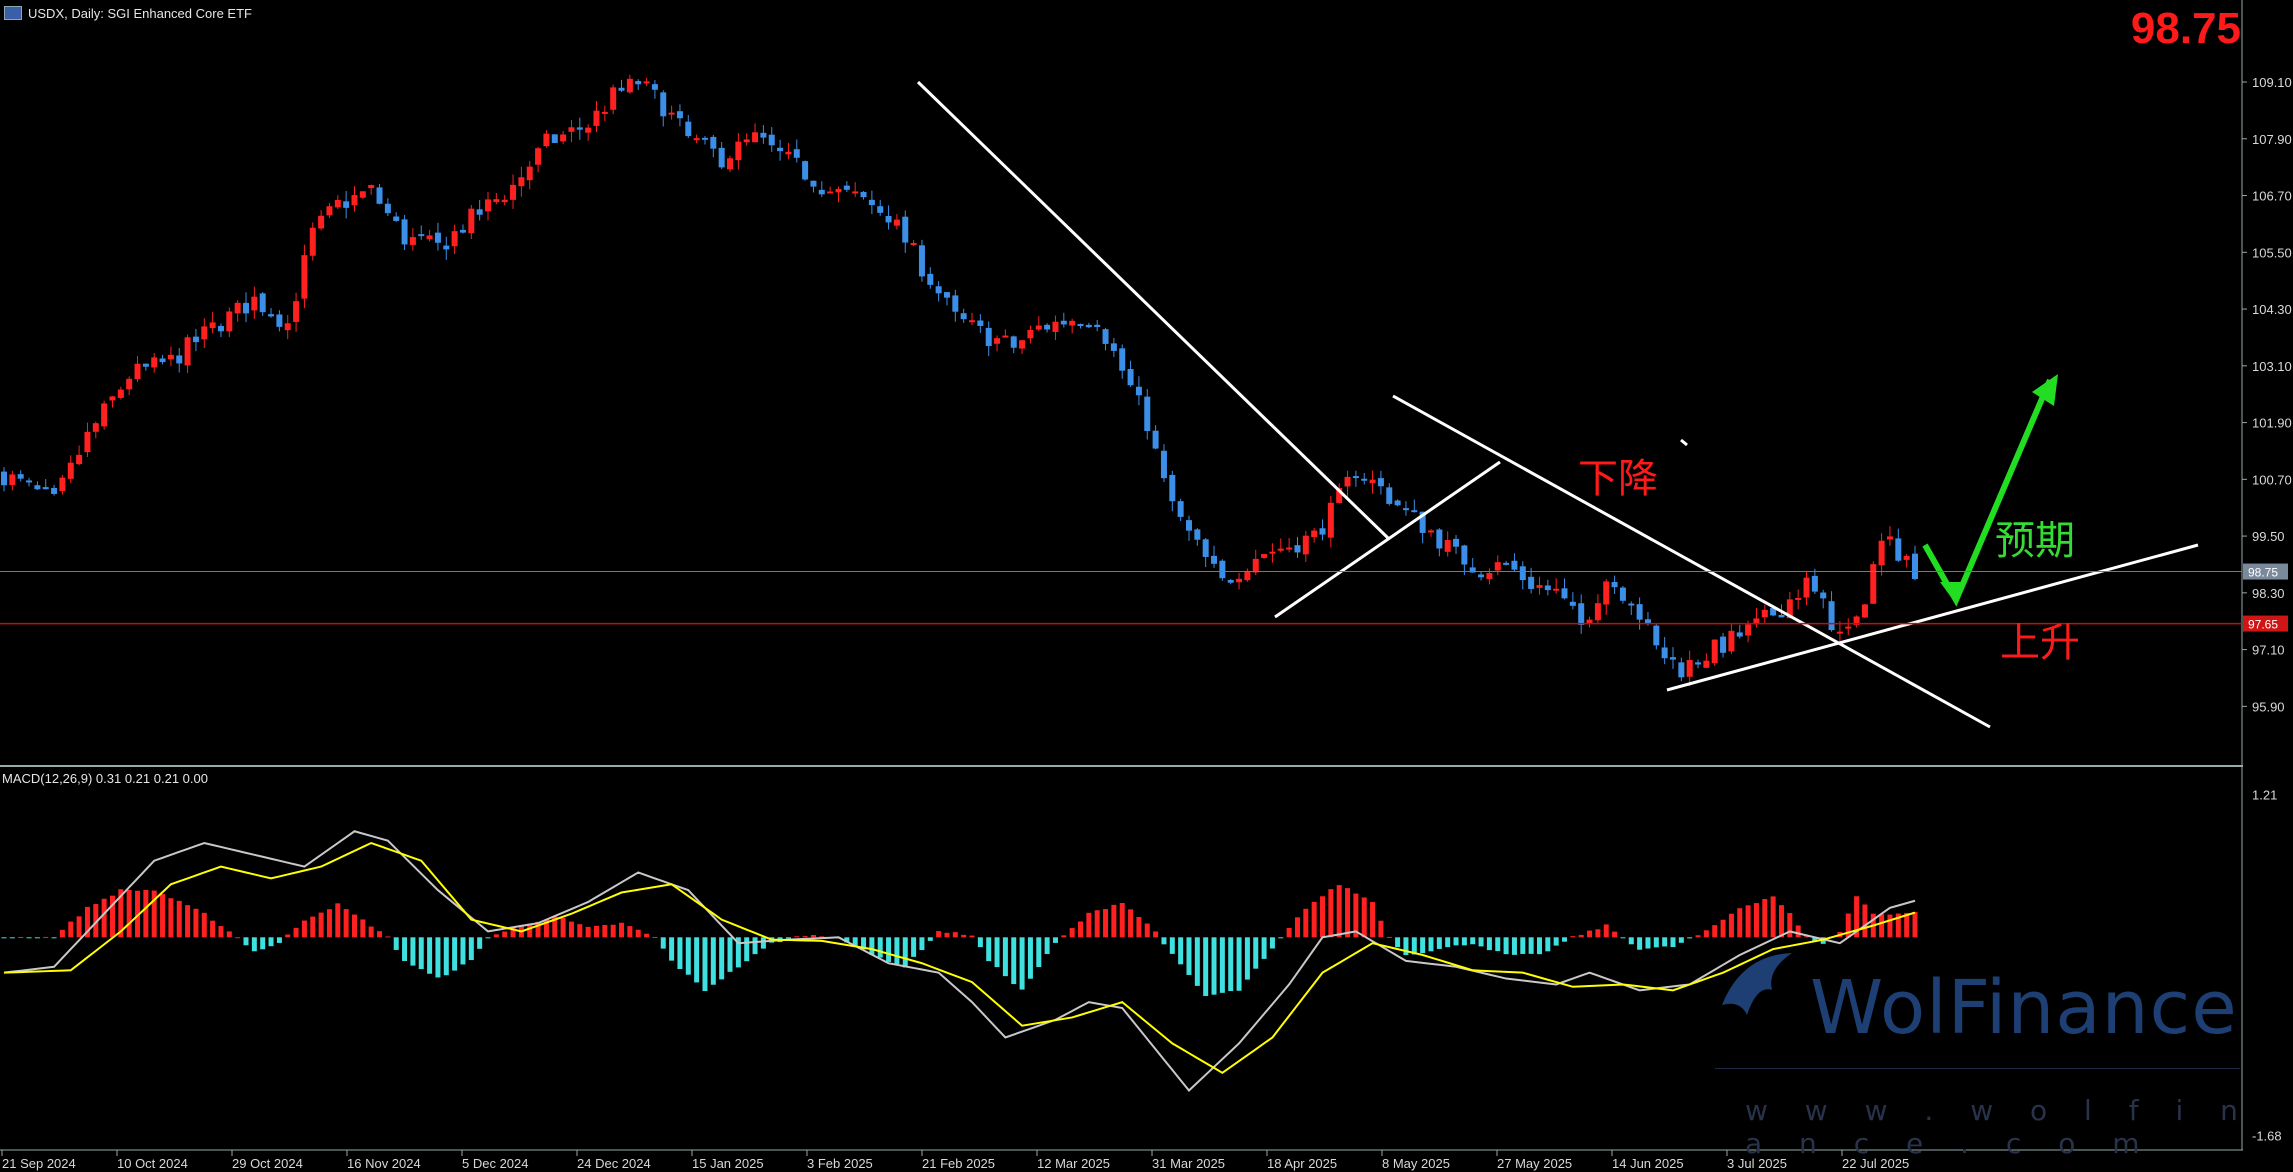 The width and height of the screenshot is (2293, 1172). I want to click on up-label: 上升, so click(2040, 643).